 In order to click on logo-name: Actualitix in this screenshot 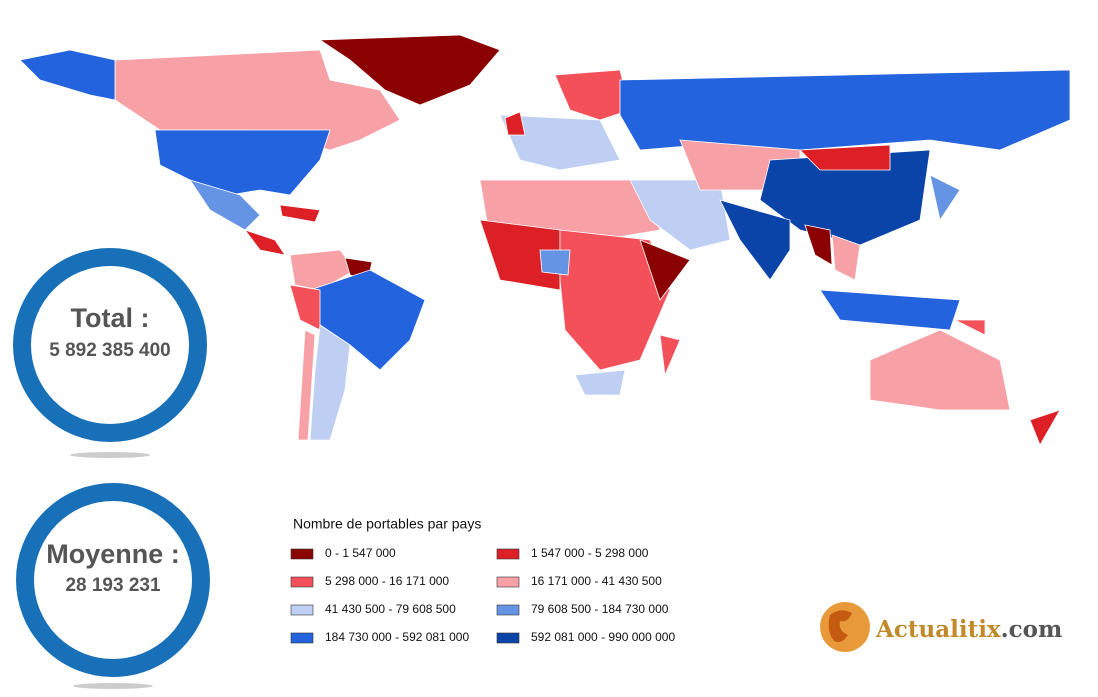, I will do `click(938, 629)`.